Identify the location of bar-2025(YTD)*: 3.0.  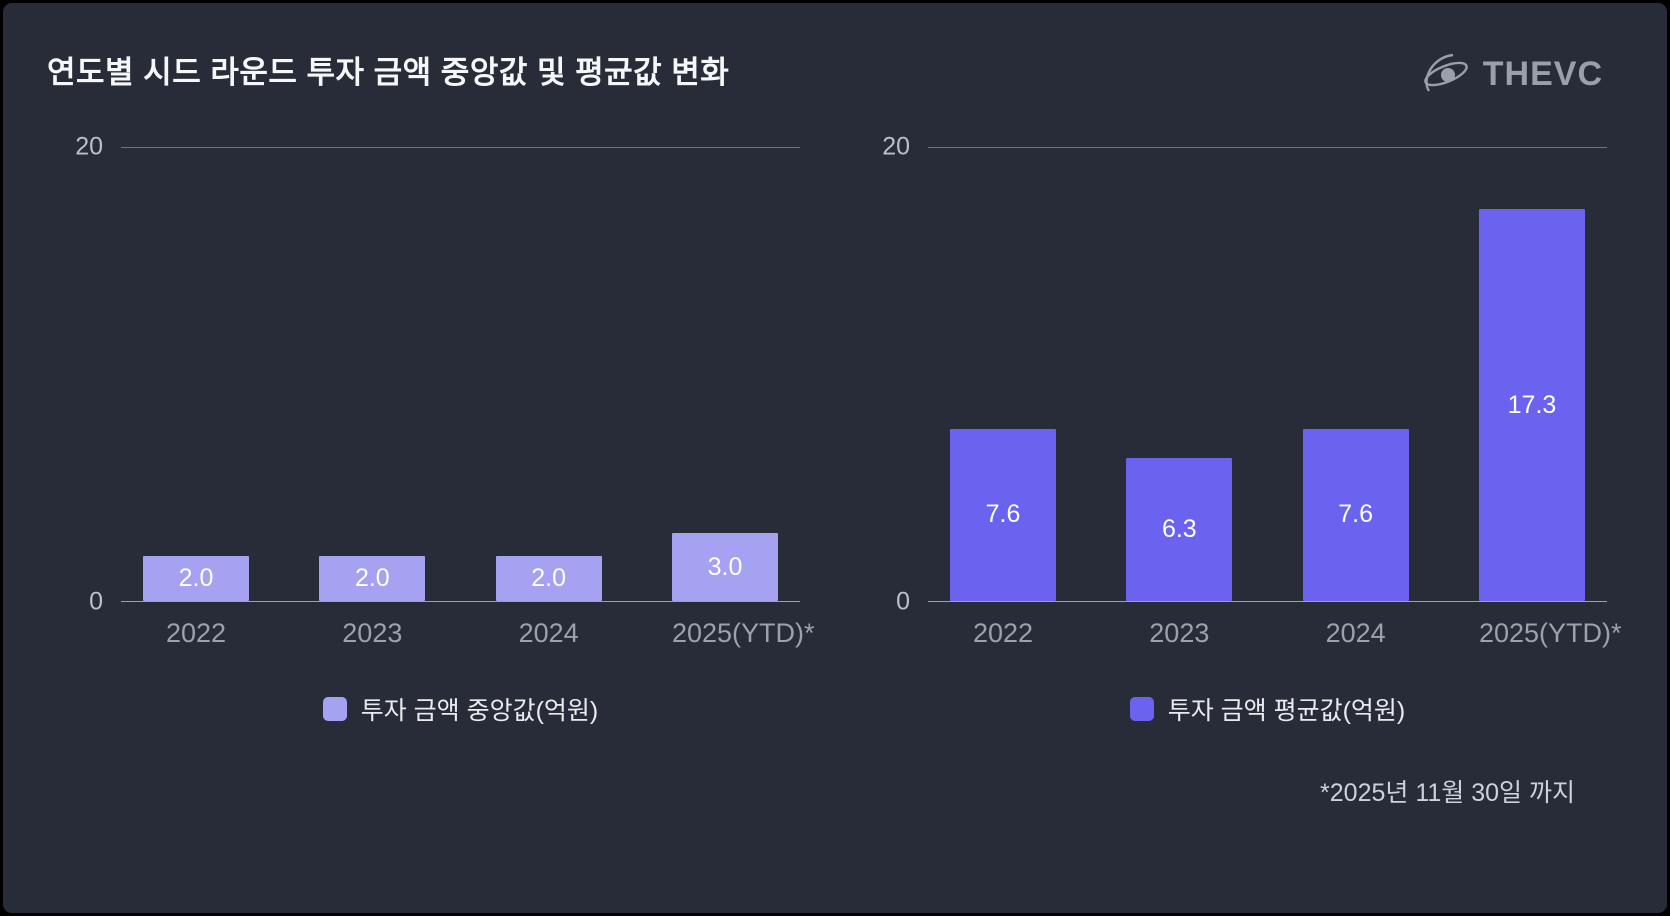
(724, 567).